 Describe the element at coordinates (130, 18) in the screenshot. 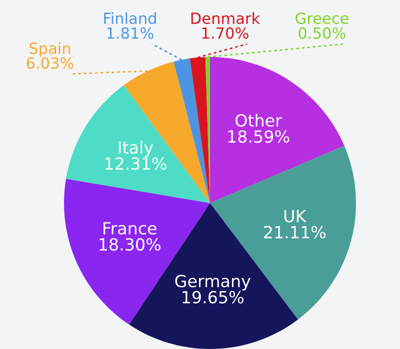

I see `slice-label: Finland` at that location.